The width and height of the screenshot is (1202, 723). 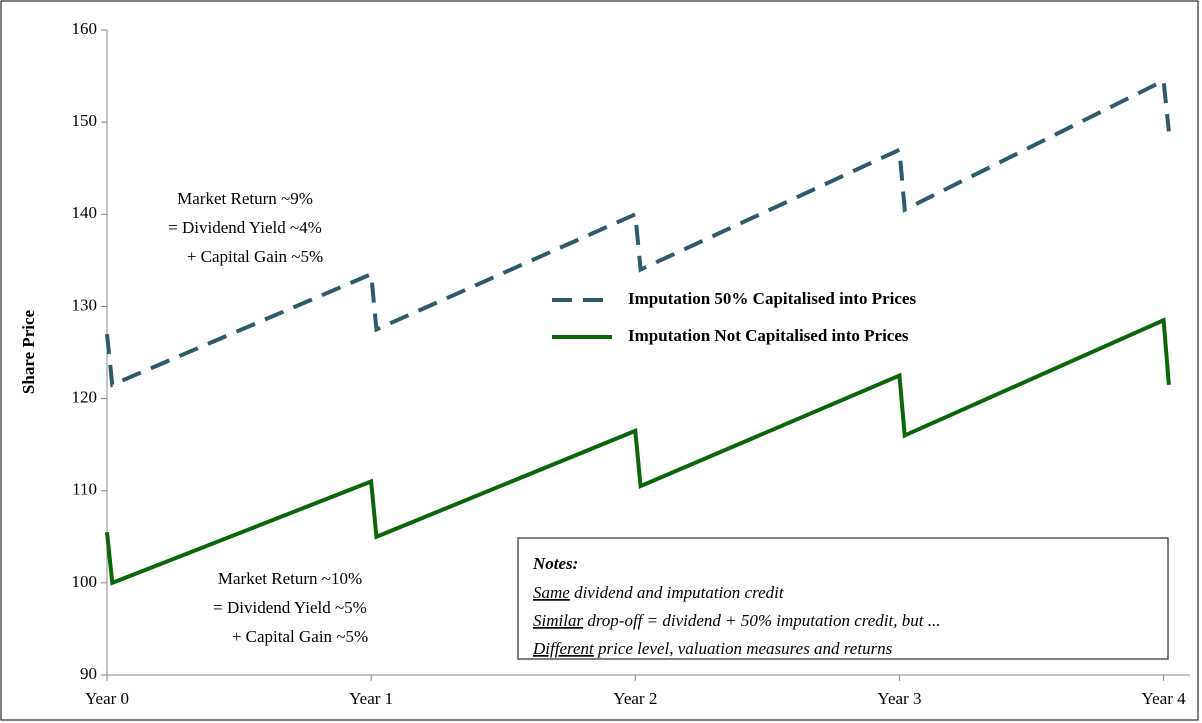 I want to click on y-tick-label: 150, so click(x=85, y=120).